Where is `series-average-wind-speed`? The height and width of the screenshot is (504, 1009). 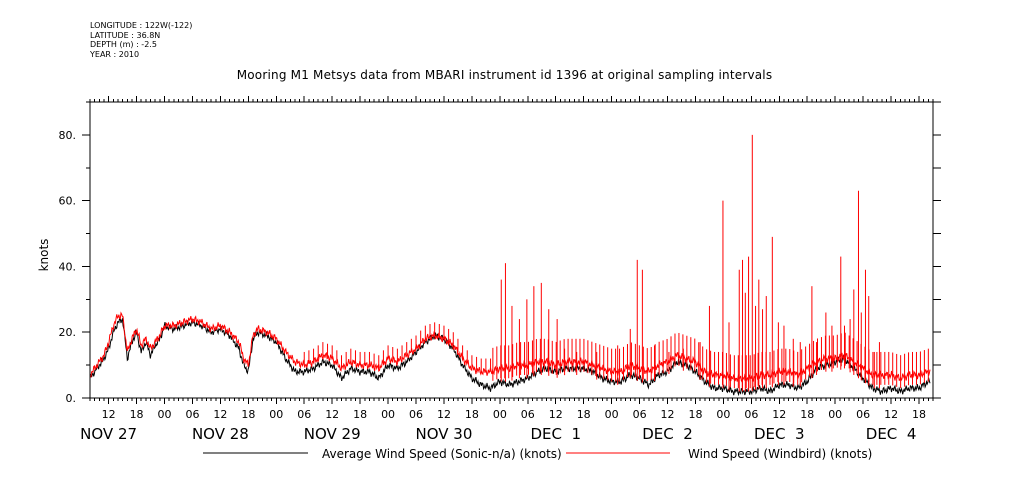
series-average-wind-speed is located at coordinates (510, 356).